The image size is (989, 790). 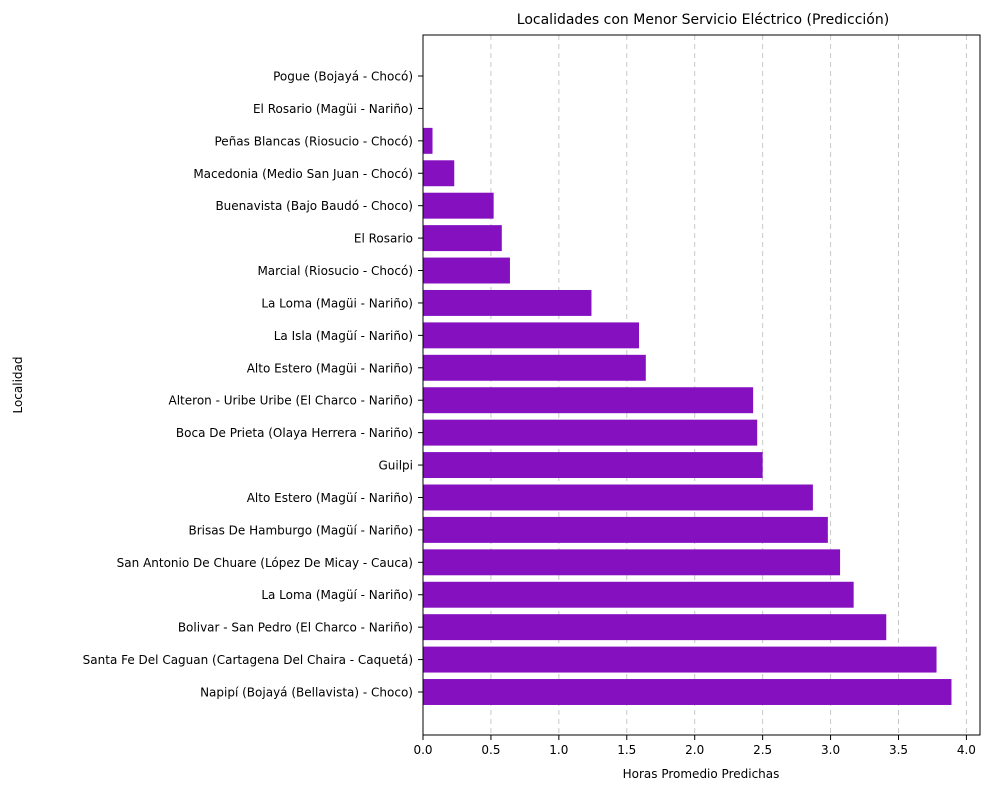 What do you see at coordinates (395, 466) in the screenshot?
I see `y-tick-label: Guilpi` at bounding box center [395, 466].